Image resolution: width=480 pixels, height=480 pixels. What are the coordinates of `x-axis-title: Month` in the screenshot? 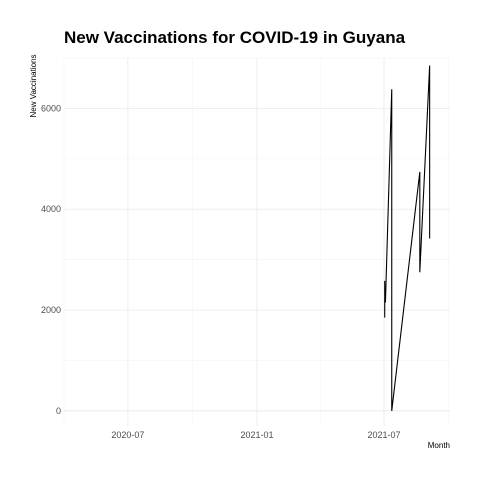 It's located at (439, 445).